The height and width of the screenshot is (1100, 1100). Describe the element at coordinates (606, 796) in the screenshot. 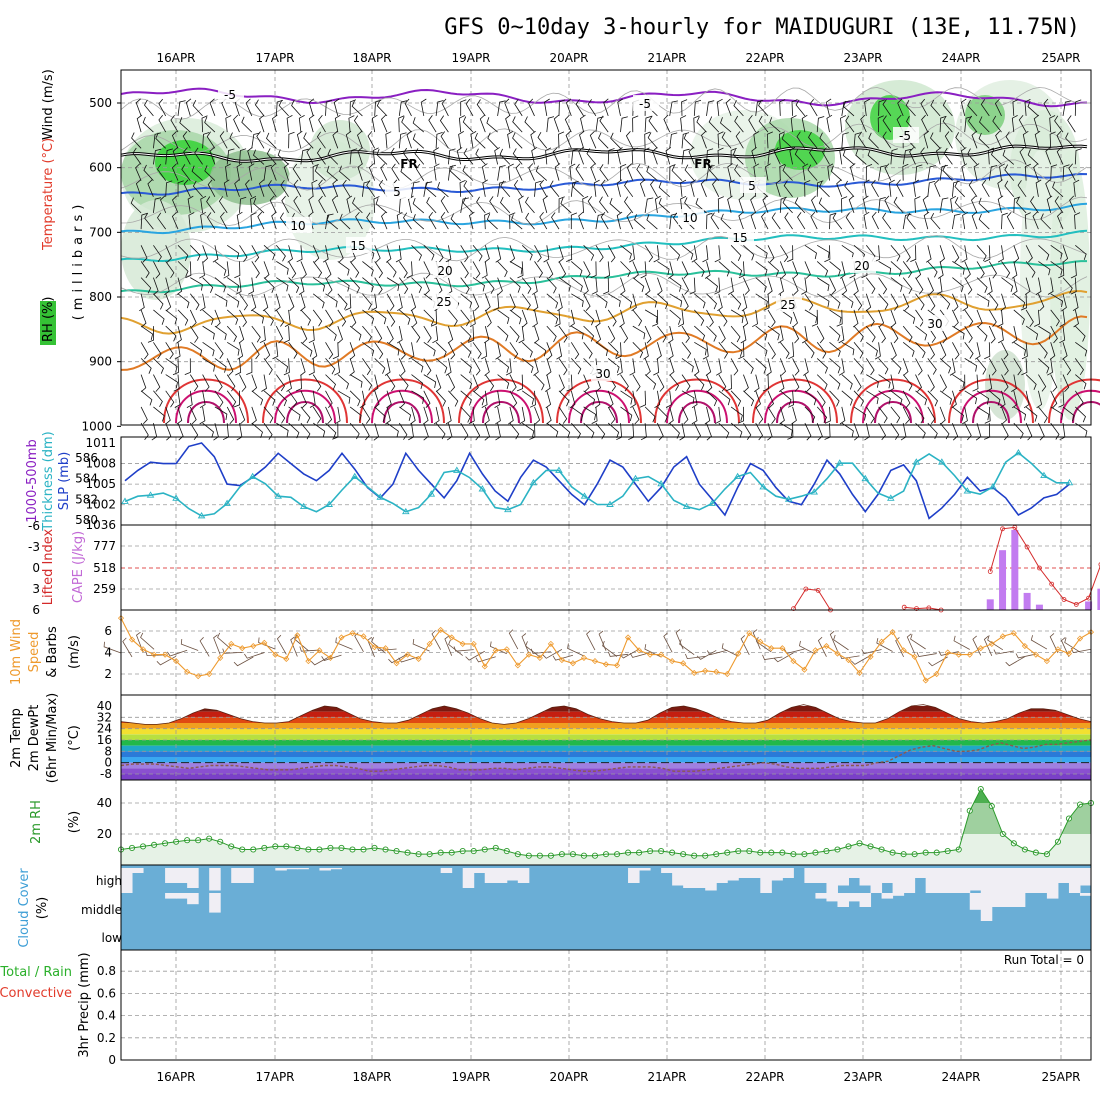

I see `rh-area-veryhigh` at that location.